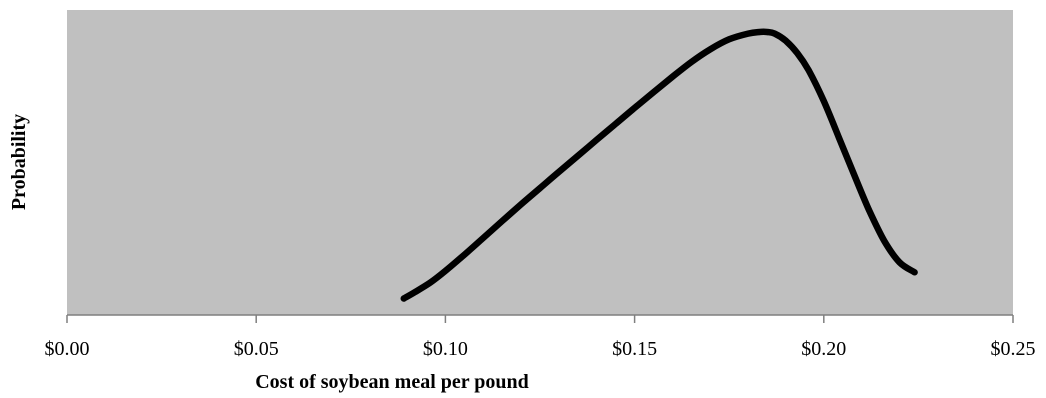  I want to click on x-axis-ticks: $0.00 $0.05 $0.10 $0.15 $0.20 $0.25, so click(540, 337).